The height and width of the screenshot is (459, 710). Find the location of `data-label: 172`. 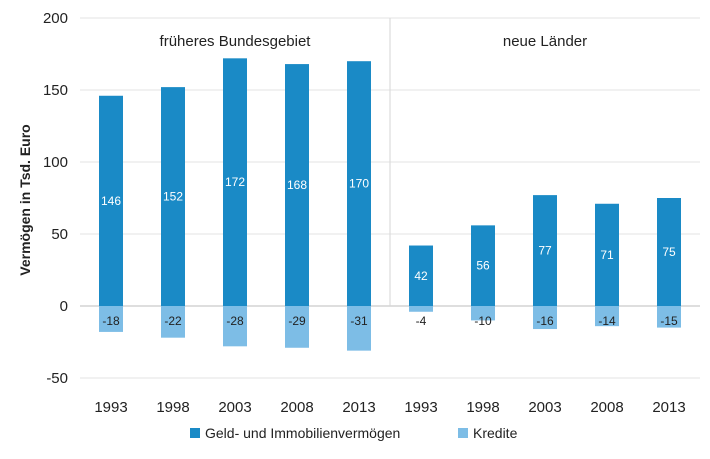

data-label: 172 is located at coordinates (235, 182).